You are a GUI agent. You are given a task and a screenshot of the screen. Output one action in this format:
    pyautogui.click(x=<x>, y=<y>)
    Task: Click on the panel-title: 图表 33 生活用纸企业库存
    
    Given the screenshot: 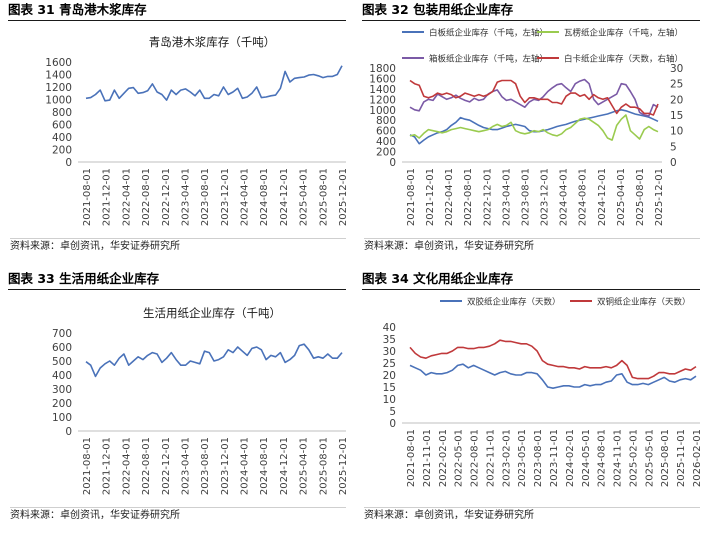 What is the action you would take?
    pyautogui.click(x=177, y=280)
    